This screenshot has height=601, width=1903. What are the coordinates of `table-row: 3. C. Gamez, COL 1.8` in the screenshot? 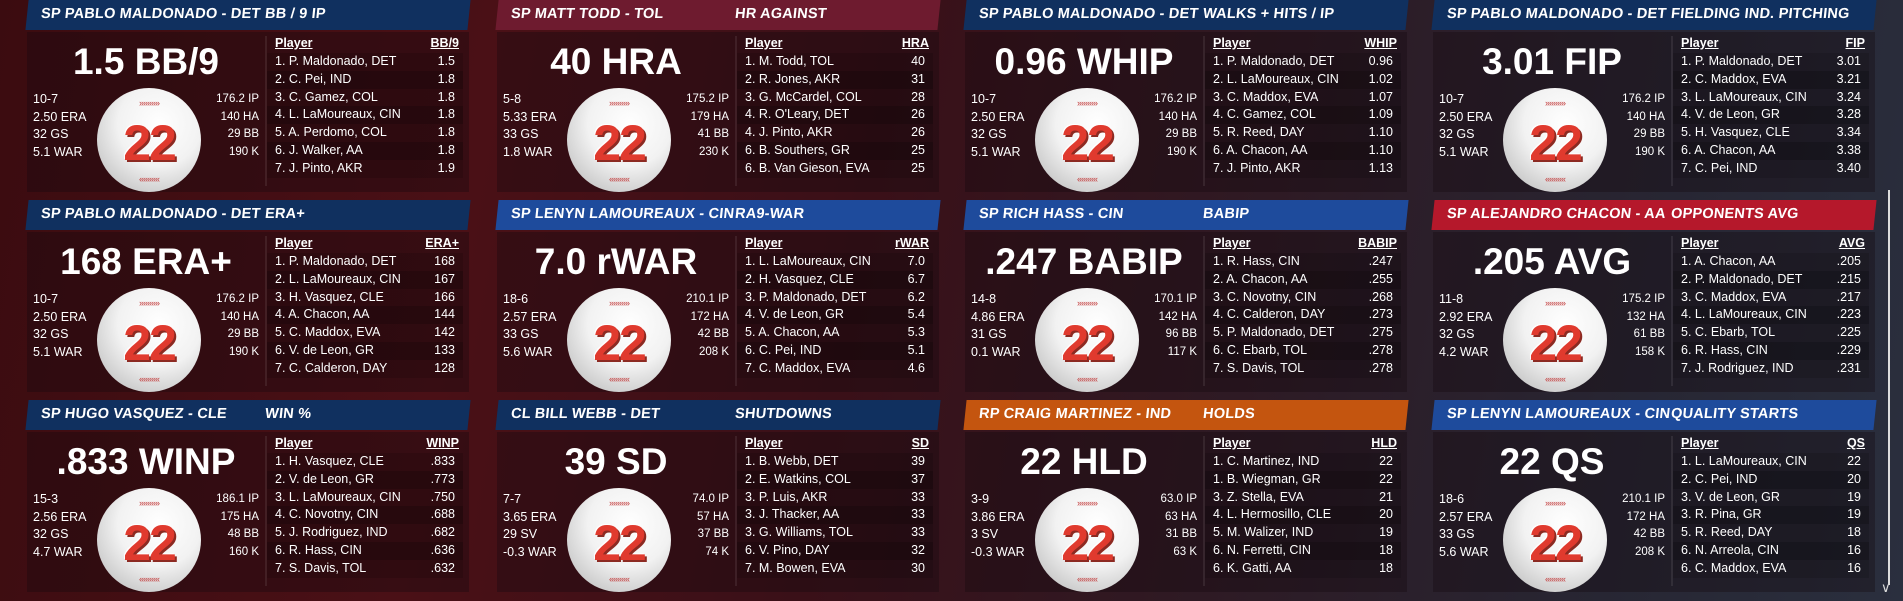 It's located at (365, 97).